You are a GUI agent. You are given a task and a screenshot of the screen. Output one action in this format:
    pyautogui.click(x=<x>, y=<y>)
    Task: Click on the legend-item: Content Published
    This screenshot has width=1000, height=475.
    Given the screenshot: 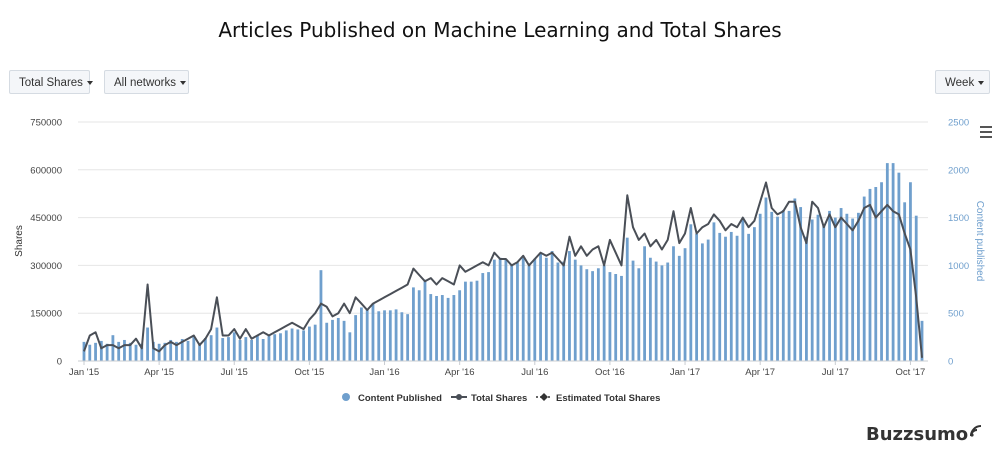 What is the action you would take?
    pyautogui.click(x=392, y=398)
    